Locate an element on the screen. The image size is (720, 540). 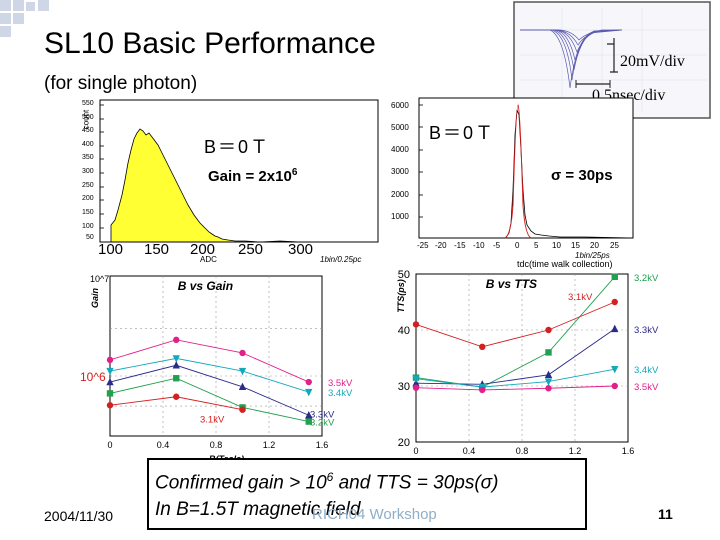
tdc-histogram-plot is located at coordinates (526, 168).